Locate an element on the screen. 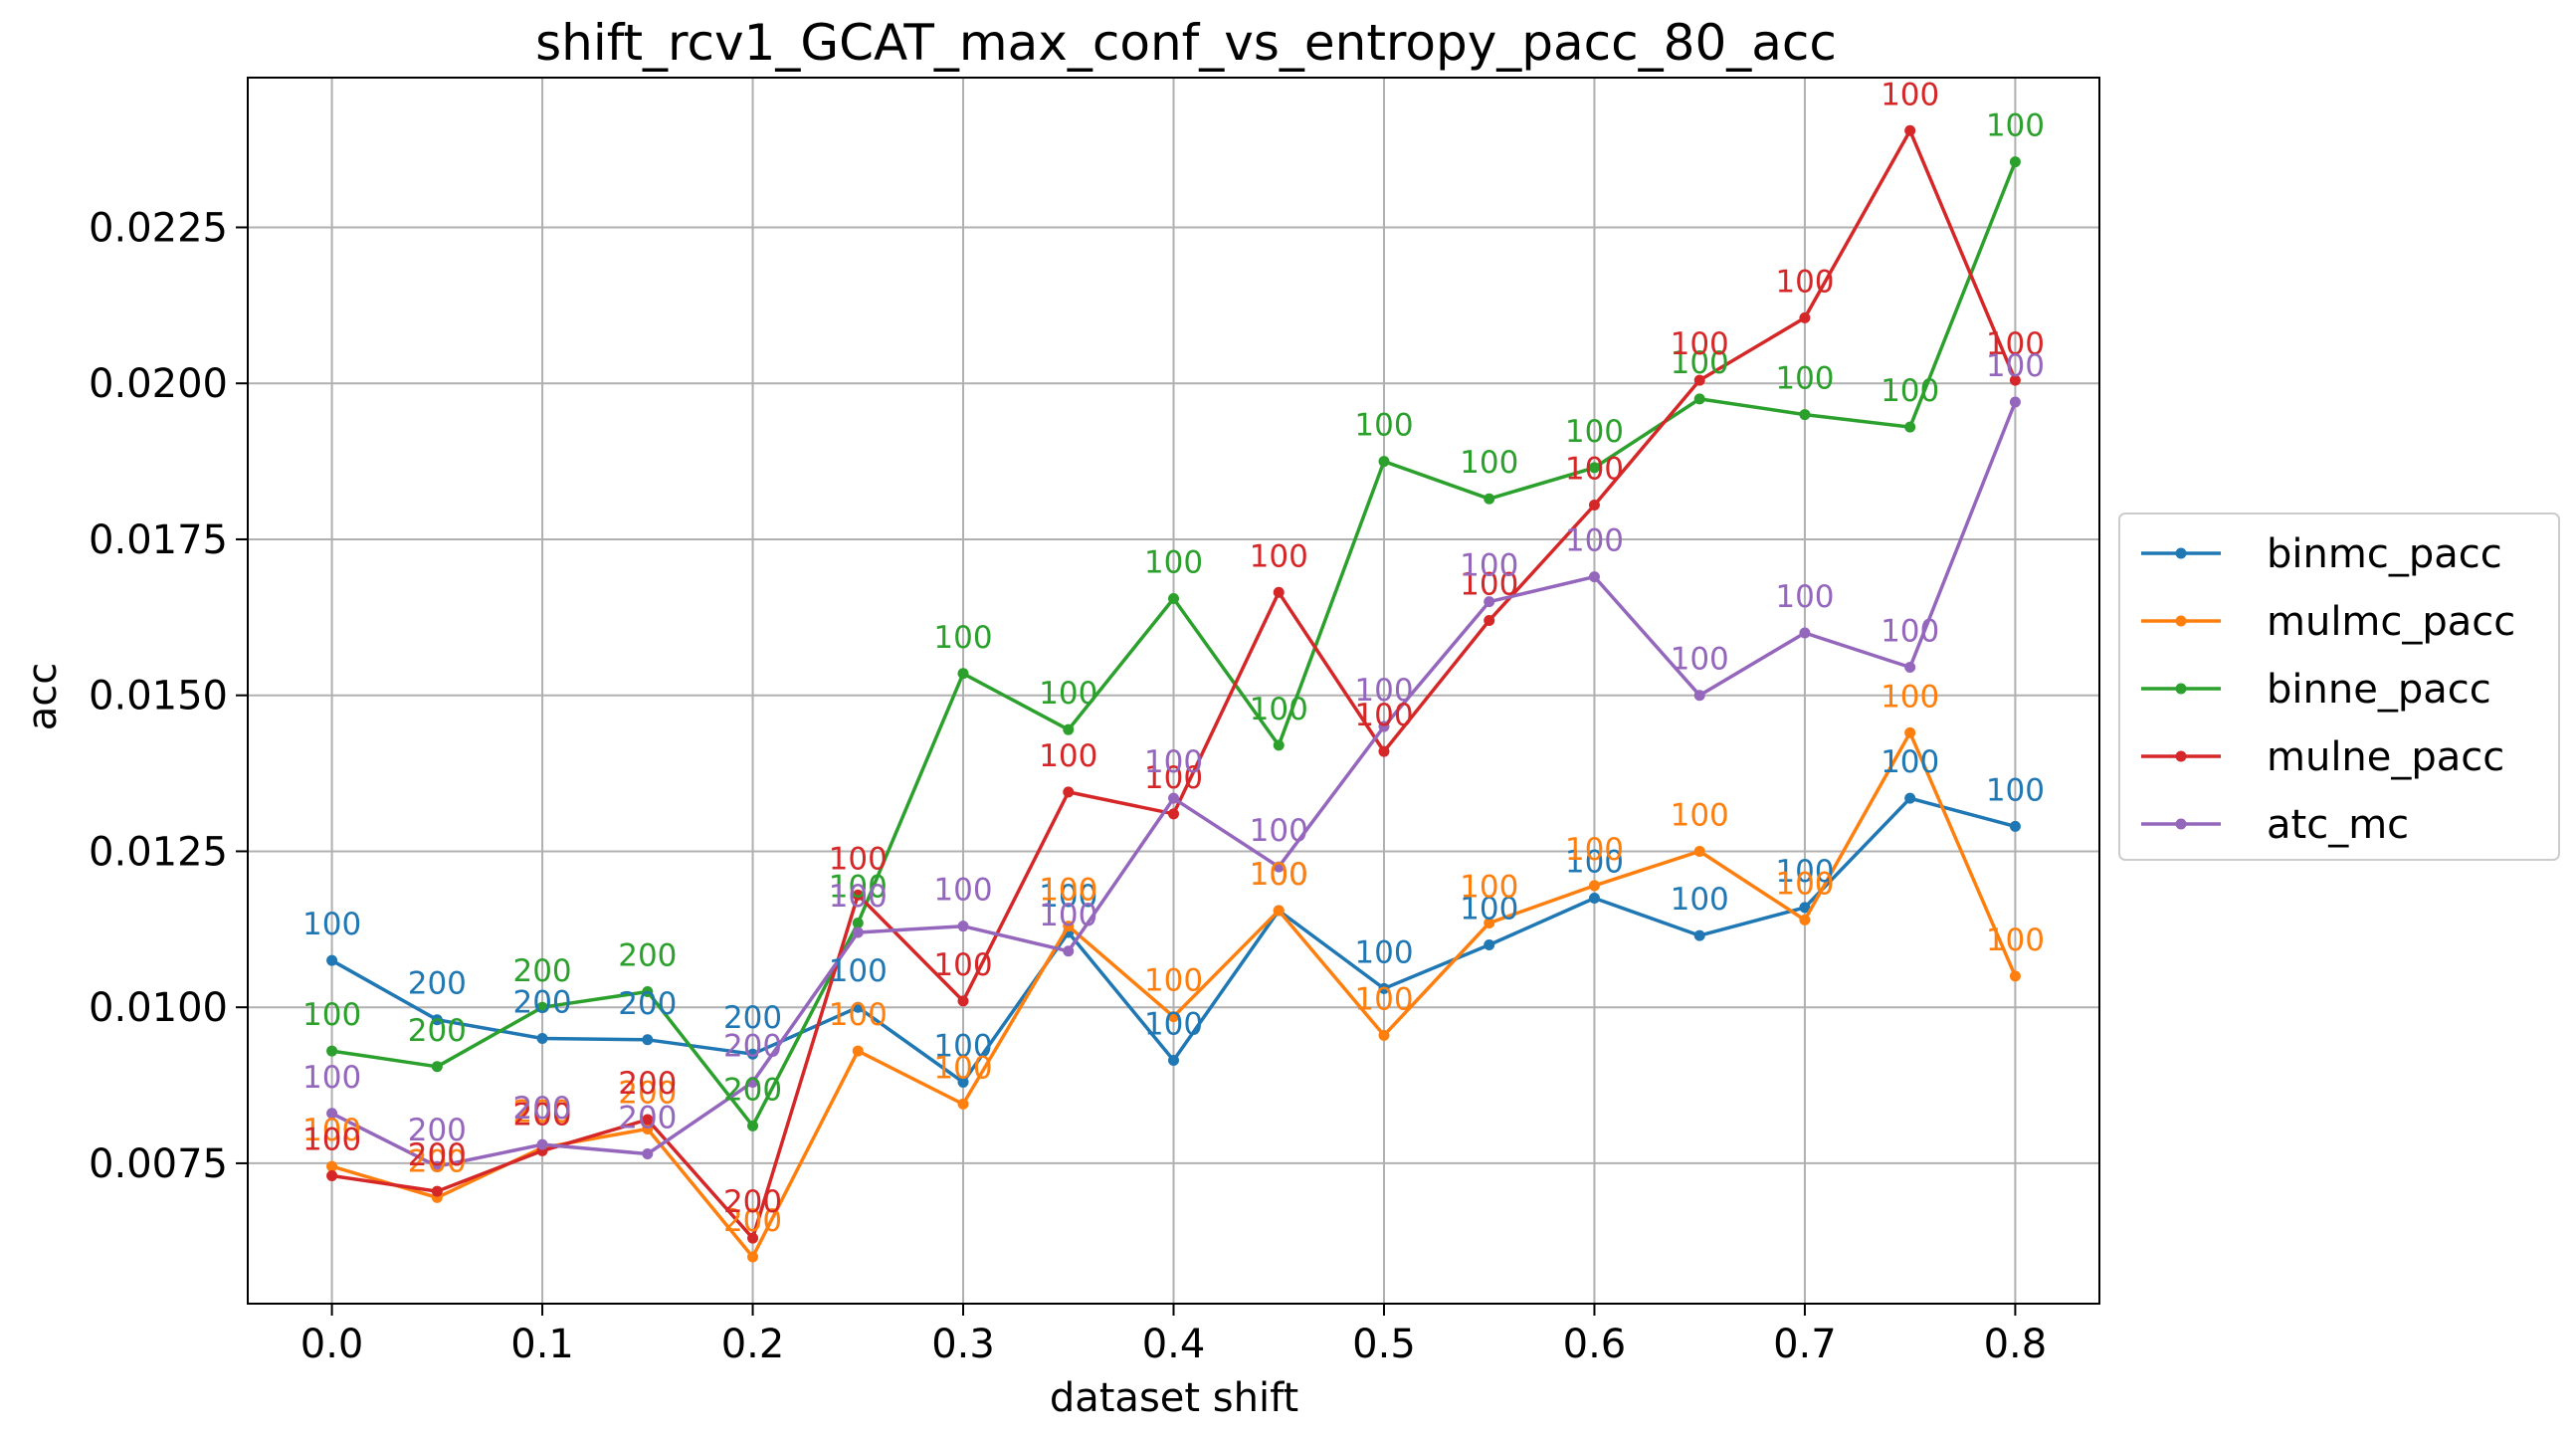 The height and width of the screenshot is (1439, 2576). y-tick-label: 0.0175 is located at coordinates (158, 540).